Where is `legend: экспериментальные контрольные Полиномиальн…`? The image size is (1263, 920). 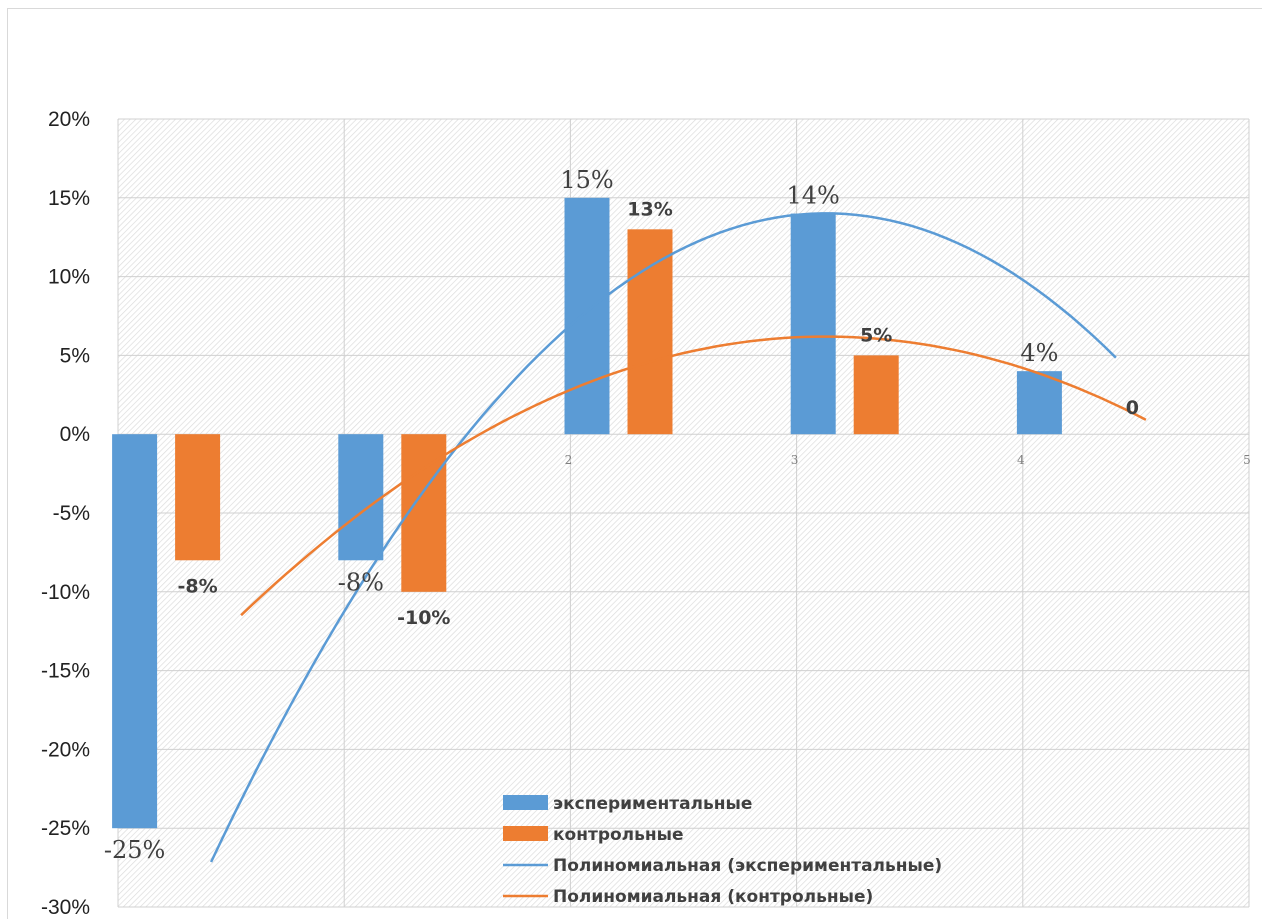
legend: экспериментальные контрольные Полиномиальн… is located at coordinates (722, 850).